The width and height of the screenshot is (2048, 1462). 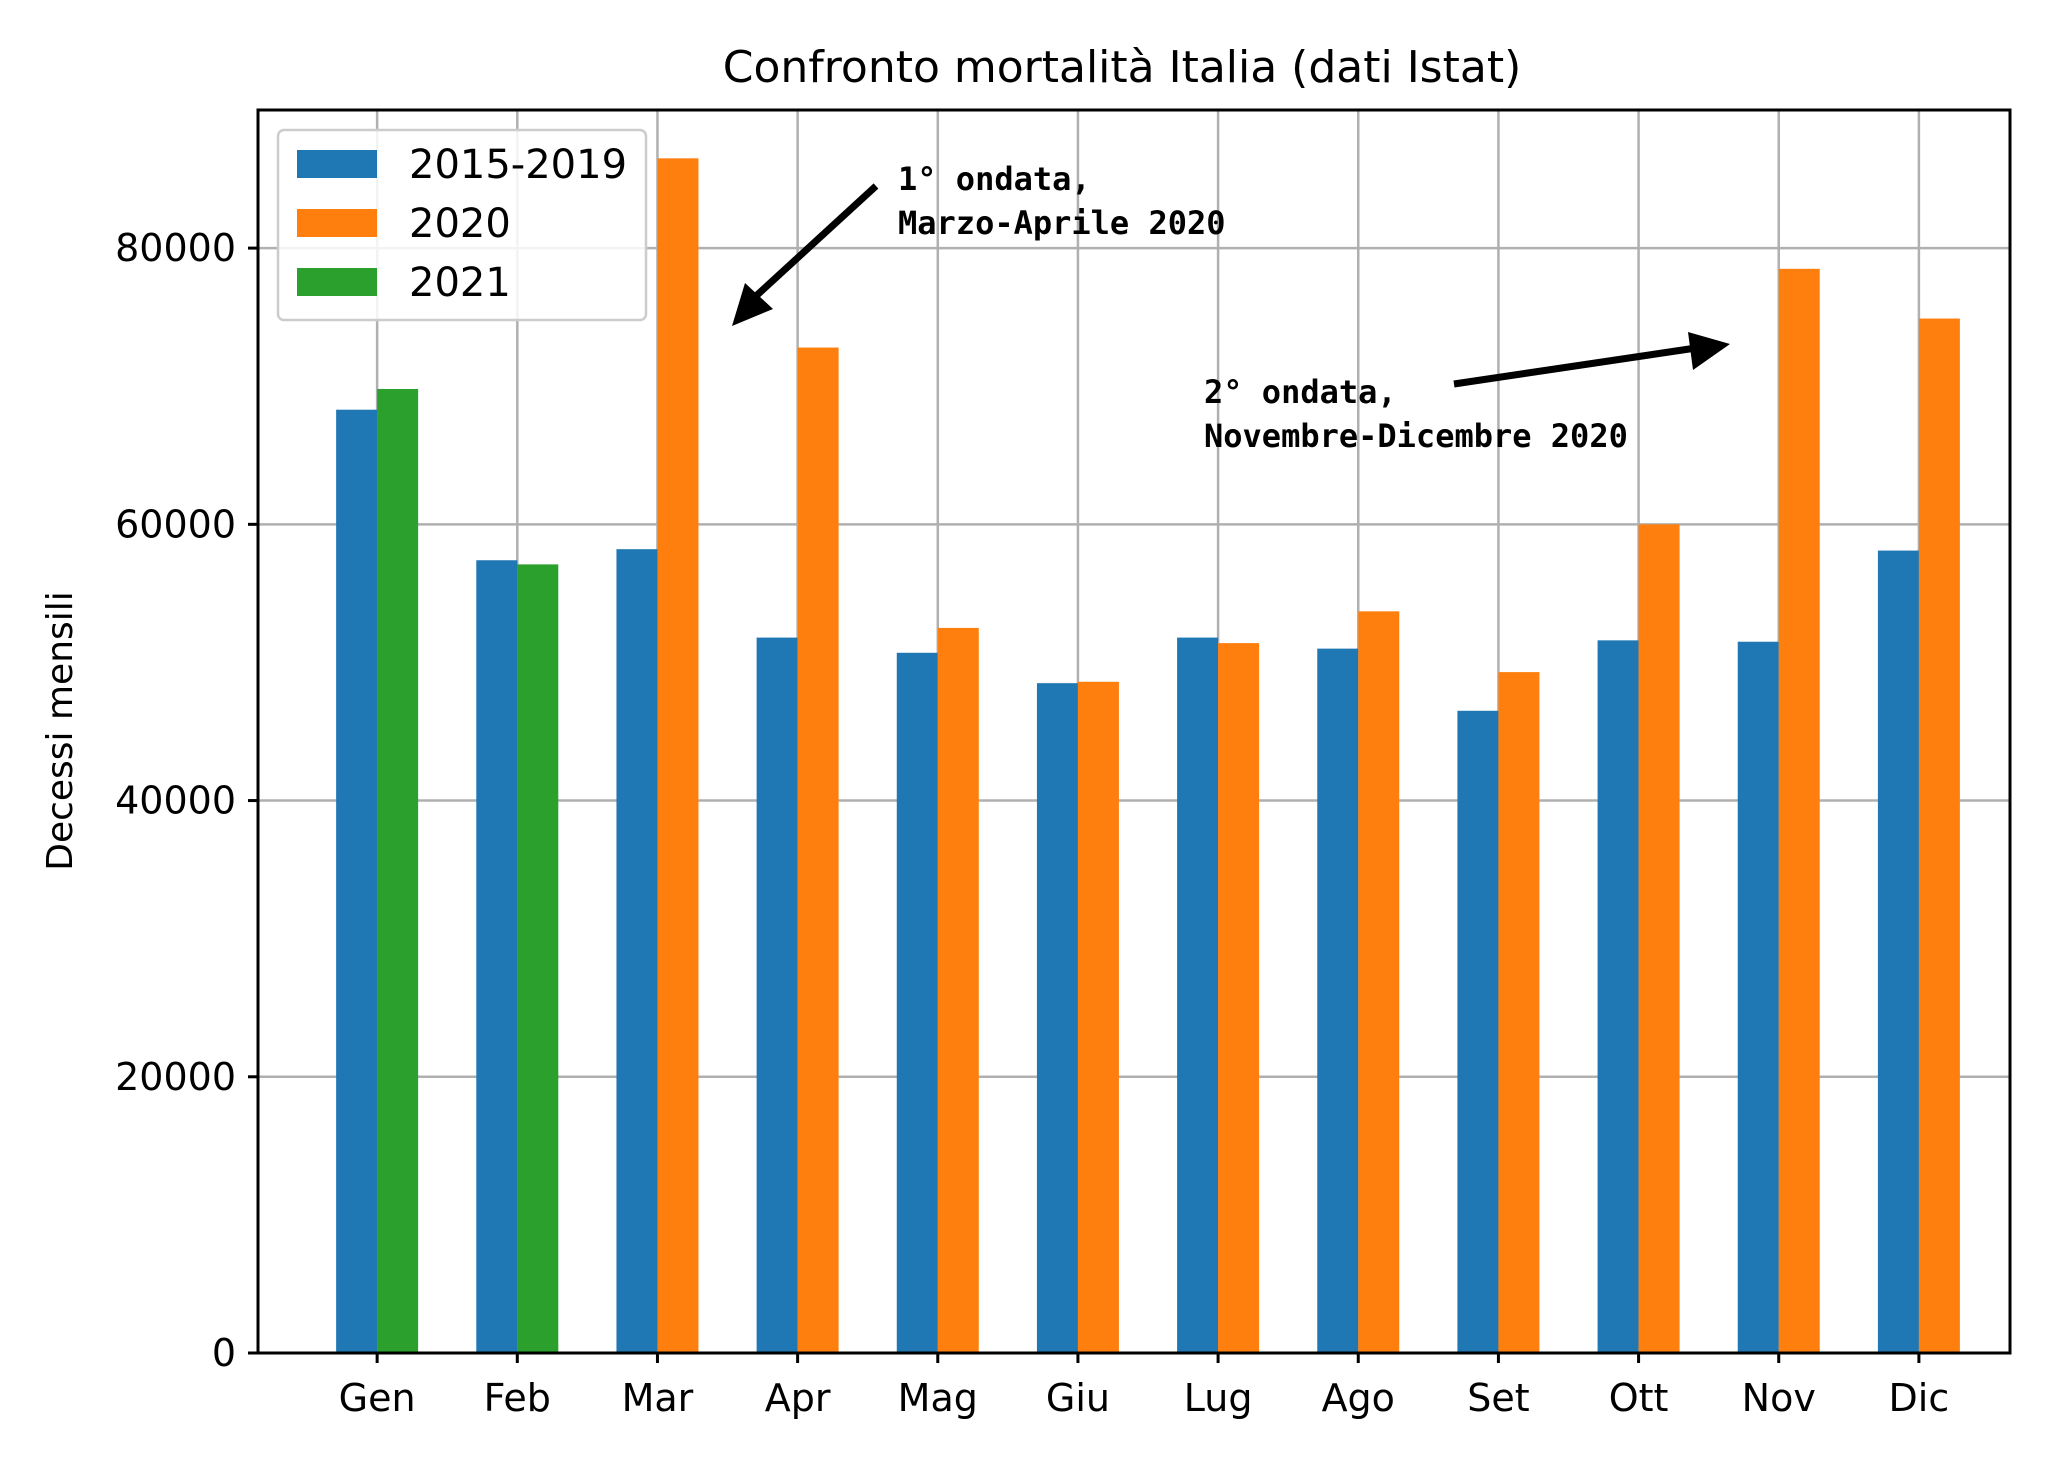 What do you see at coordinates (377, 1398) in the screenshot?
I see `x-tick-label: Gen` at bounding box center [377, 1398].